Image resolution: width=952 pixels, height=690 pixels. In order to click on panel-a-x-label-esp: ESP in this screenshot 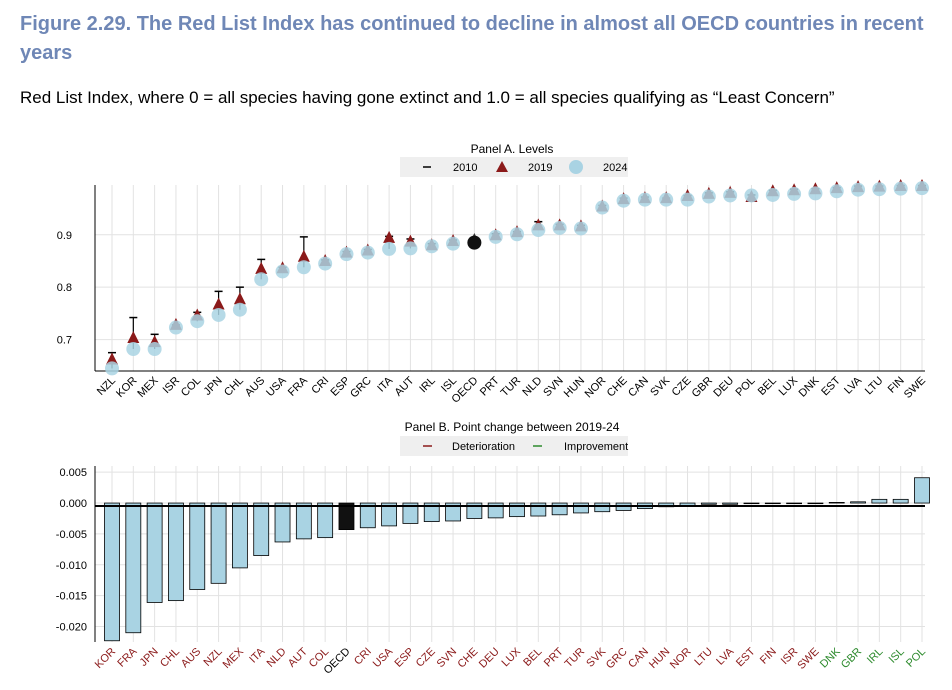, I will do `click(341, 387)`.